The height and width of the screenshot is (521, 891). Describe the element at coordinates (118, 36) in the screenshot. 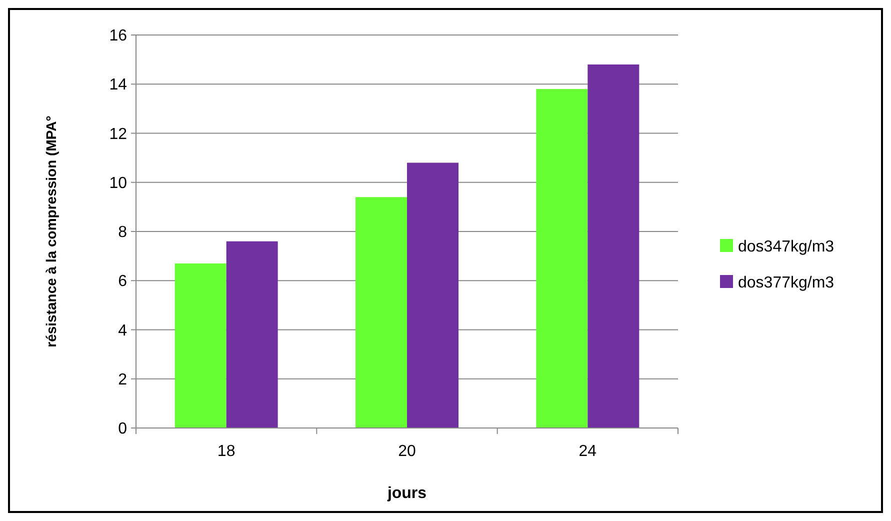

I see `y-tick-label: 16` at that location.